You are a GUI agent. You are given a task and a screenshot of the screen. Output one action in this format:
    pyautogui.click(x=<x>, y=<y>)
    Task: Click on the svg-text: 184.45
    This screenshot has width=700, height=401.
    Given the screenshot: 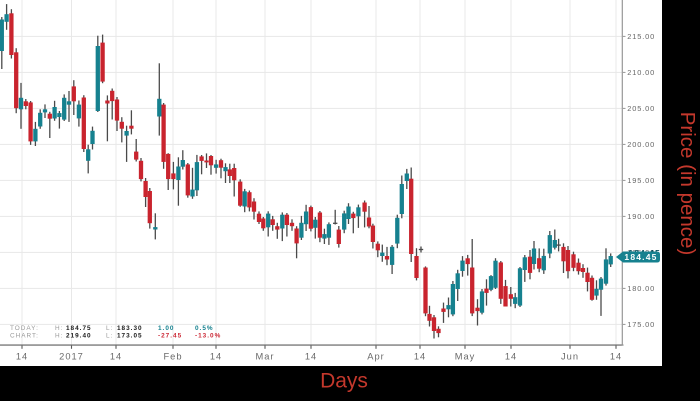 What is the action you would take?
    pyautogui.click(x=640, y=257)
    